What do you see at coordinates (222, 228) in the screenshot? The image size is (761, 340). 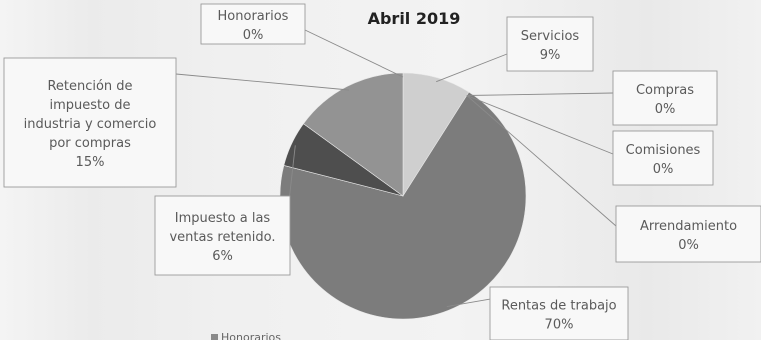 I see `data-label-impuesto-a-las-ventas-retenido: Impuesto a las ventas retenido.` at bounding box center [222, 228].